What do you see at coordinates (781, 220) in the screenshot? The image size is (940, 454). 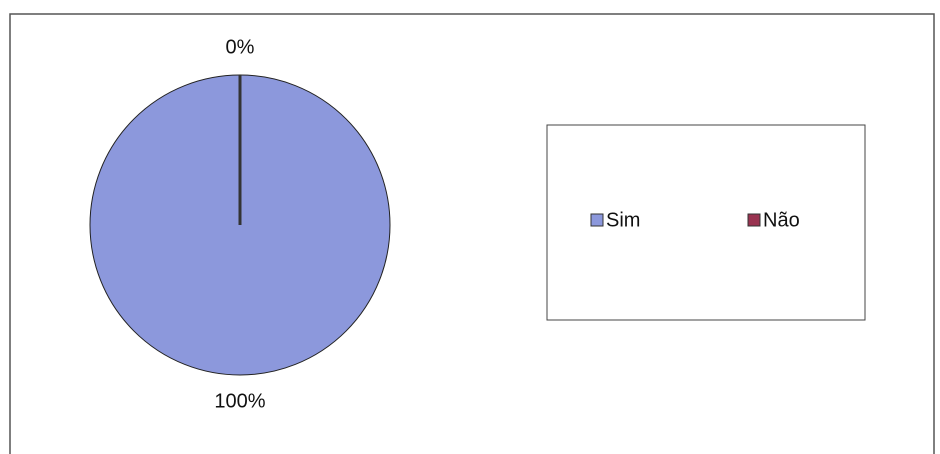 I see `legend-label: Não` at bounding box center [781, 220].